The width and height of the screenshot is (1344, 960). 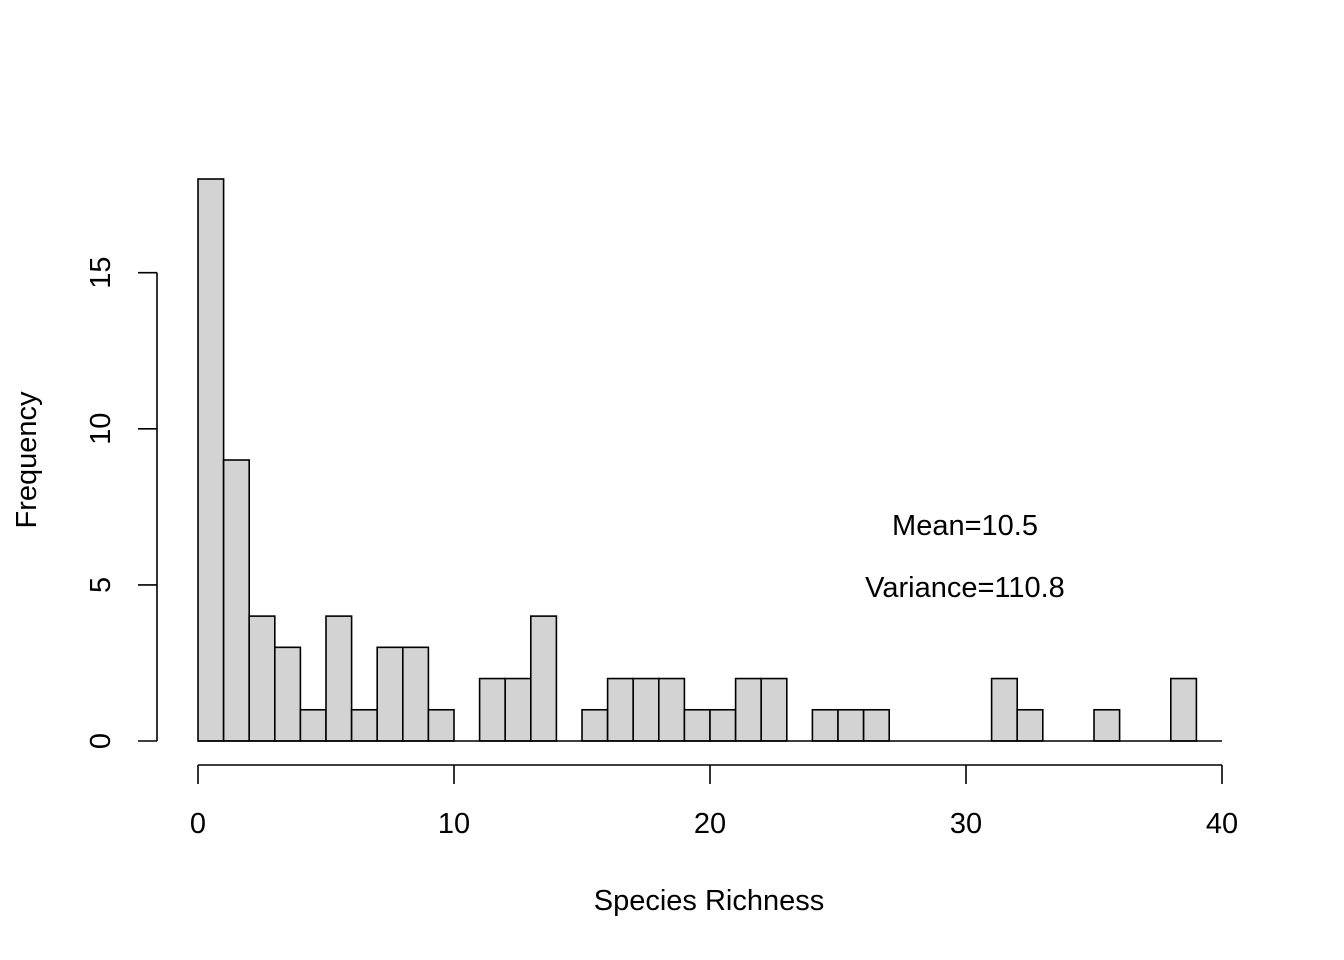 What do you see at coordinates (101, 741) in the screenshot?
I see `y-tick-label: 0` at bounding box center [101, 741].